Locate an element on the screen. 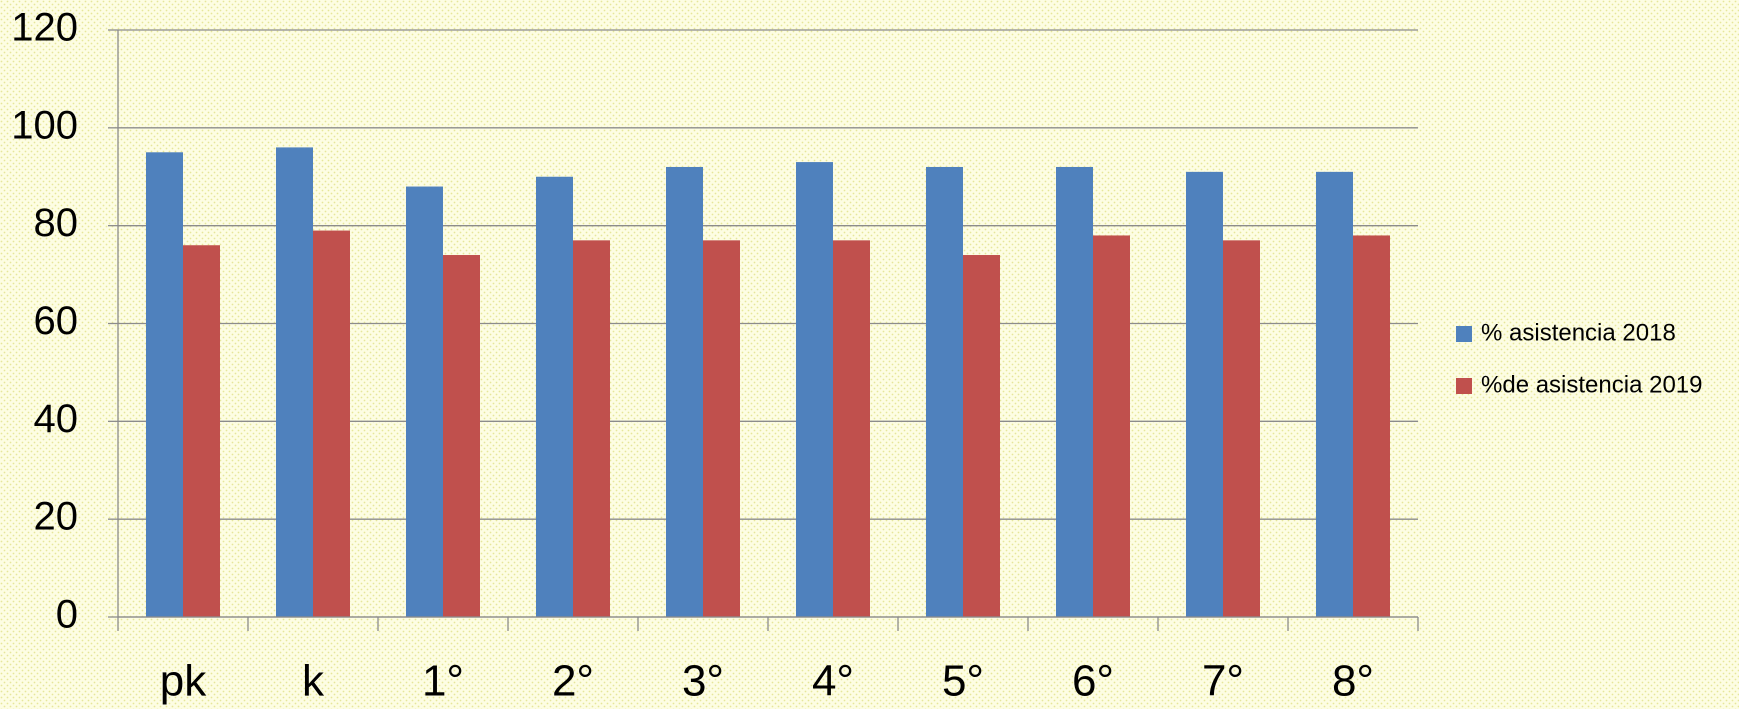  legend-label: %de asistencia 2019 is located at coordinates (1591, 384).